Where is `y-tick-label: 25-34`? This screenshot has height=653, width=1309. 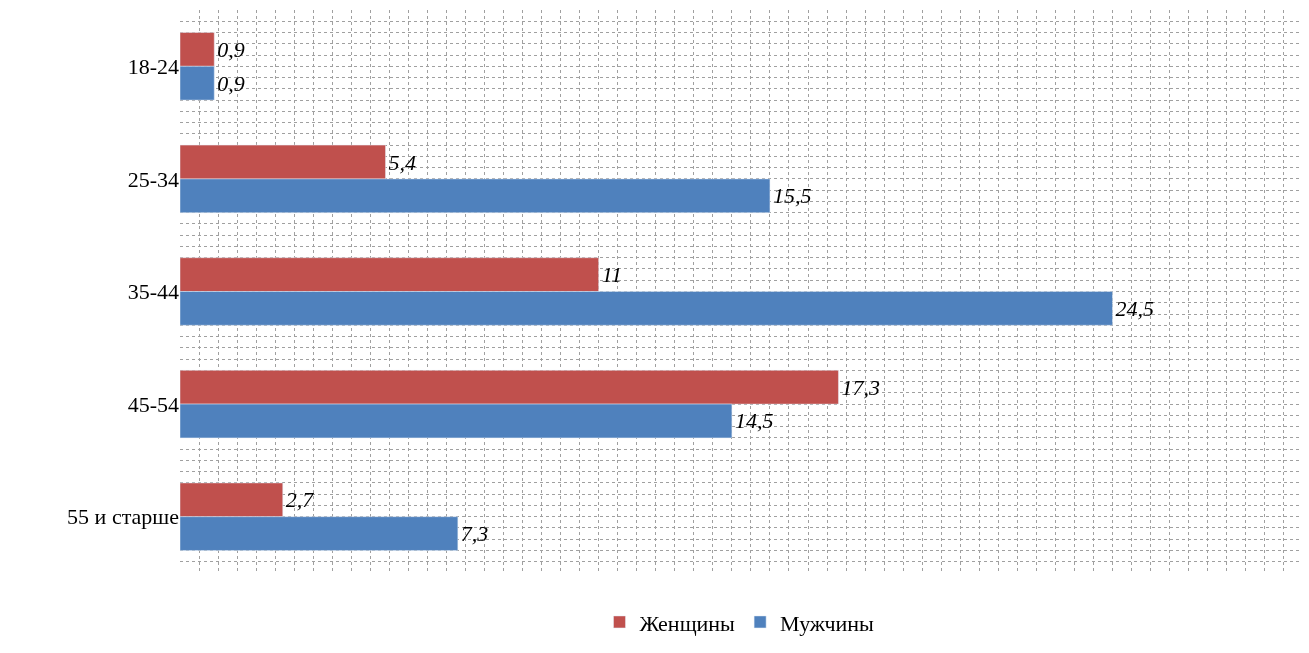 y-tick-label: 25-34 is located at coordinates (153, 179).